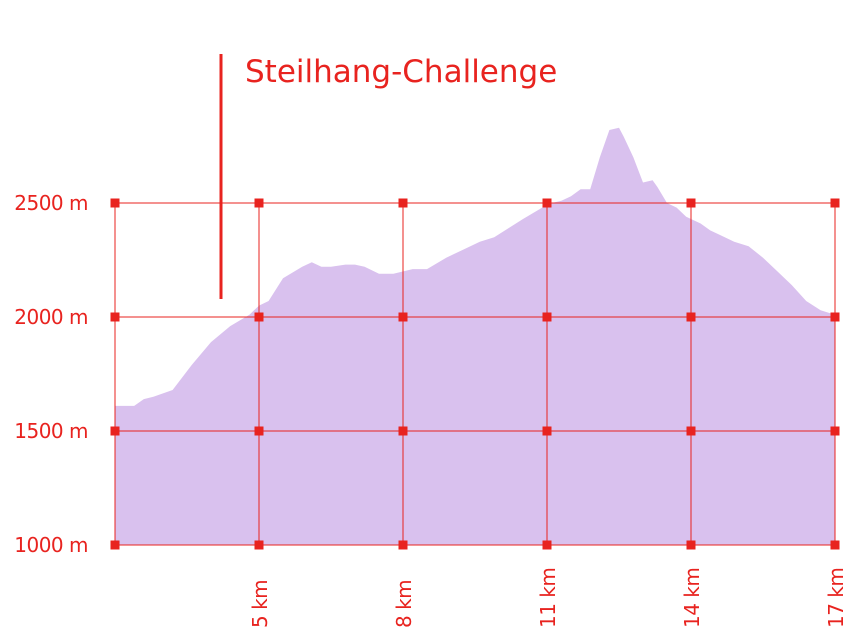 The image size is (855, 638). I want to click on x-tick-label: 11 km, so click(548, 598).